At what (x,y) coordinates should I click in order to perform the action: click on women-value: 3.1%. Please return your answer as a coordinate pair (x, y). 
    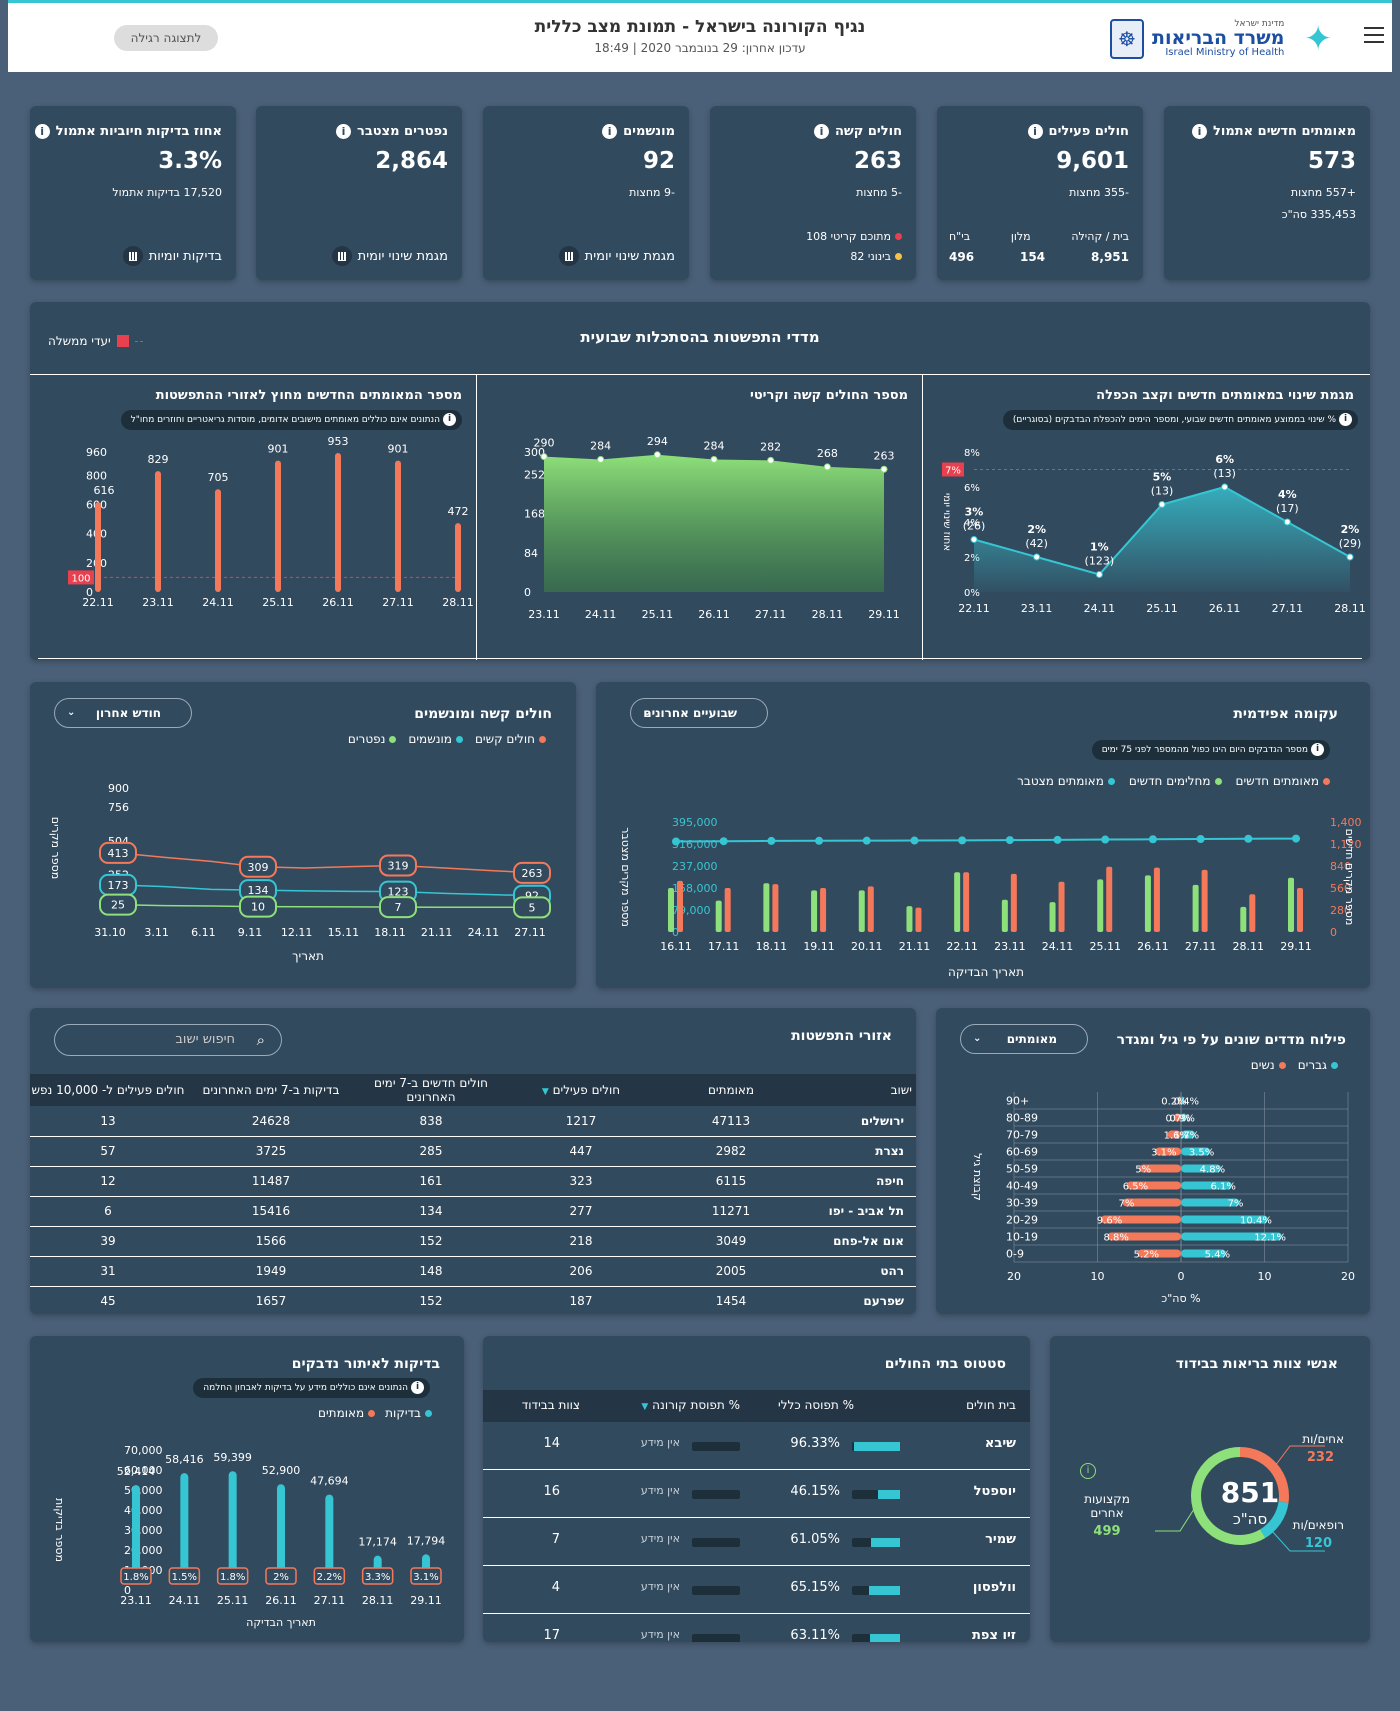
    Looking at the image, I should click on (1163, 1153).